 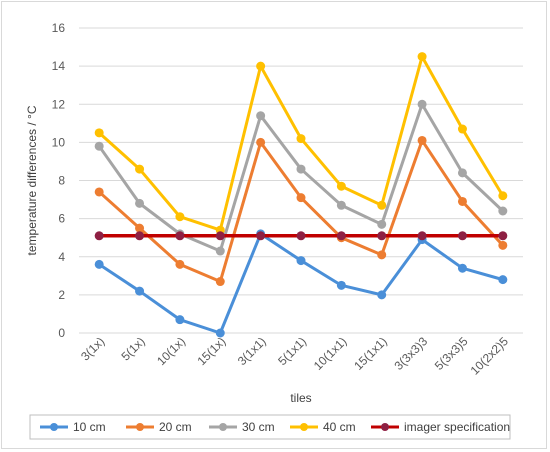 What do you see at coordinates (370, 353) in the screenshot?
I see `x-tick-label: 15(1x1)` at bounding box center [370, 353].